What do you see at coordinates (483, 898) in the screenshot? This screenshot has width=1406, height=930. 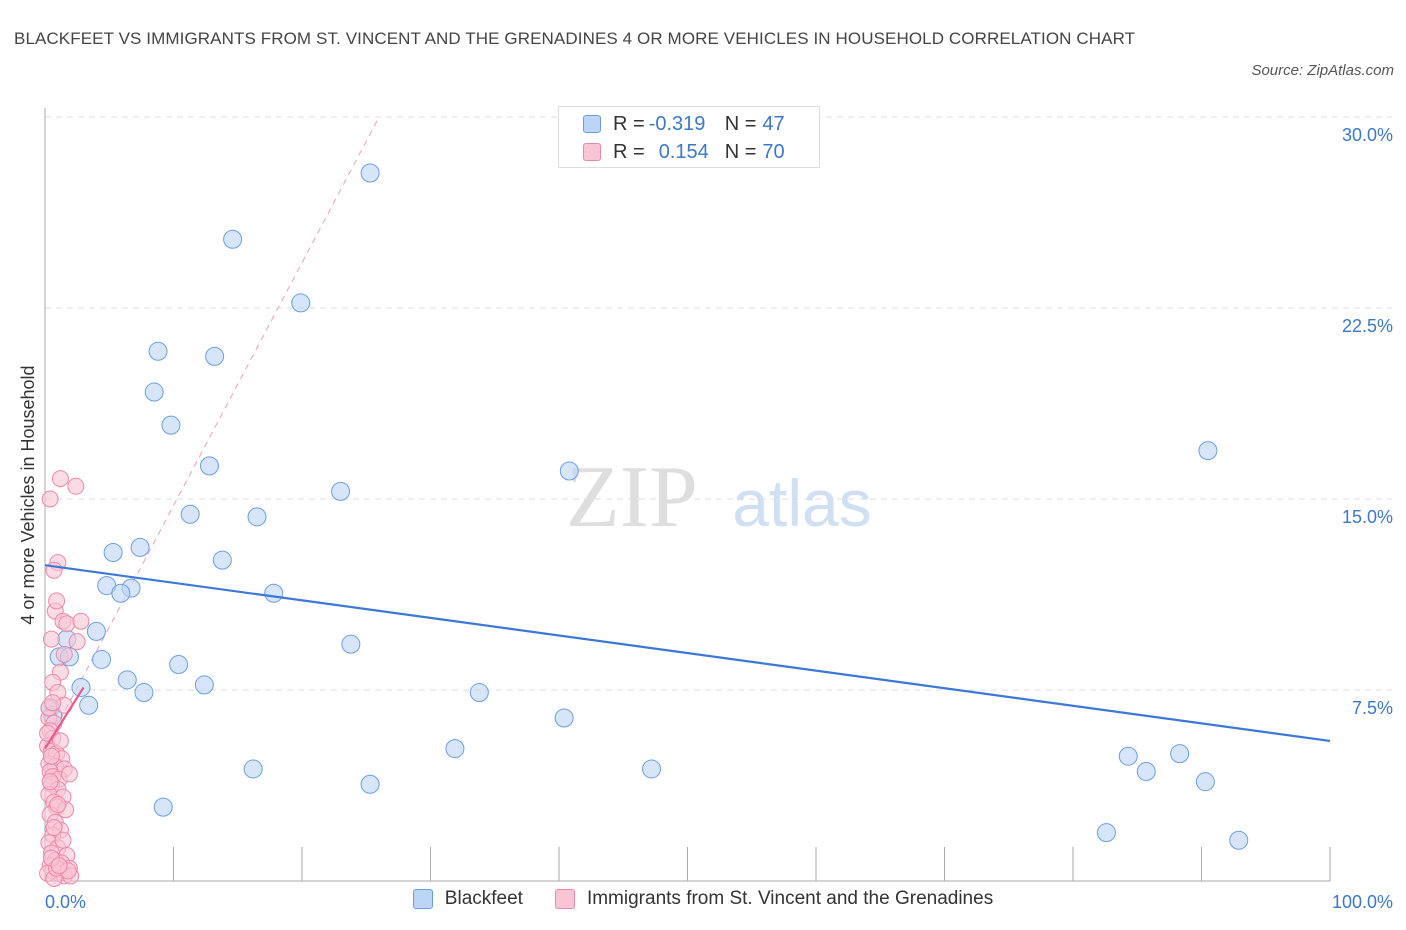 I see `blackfeet-legend-label: Blackfeet` at bounding box center [483, 898].